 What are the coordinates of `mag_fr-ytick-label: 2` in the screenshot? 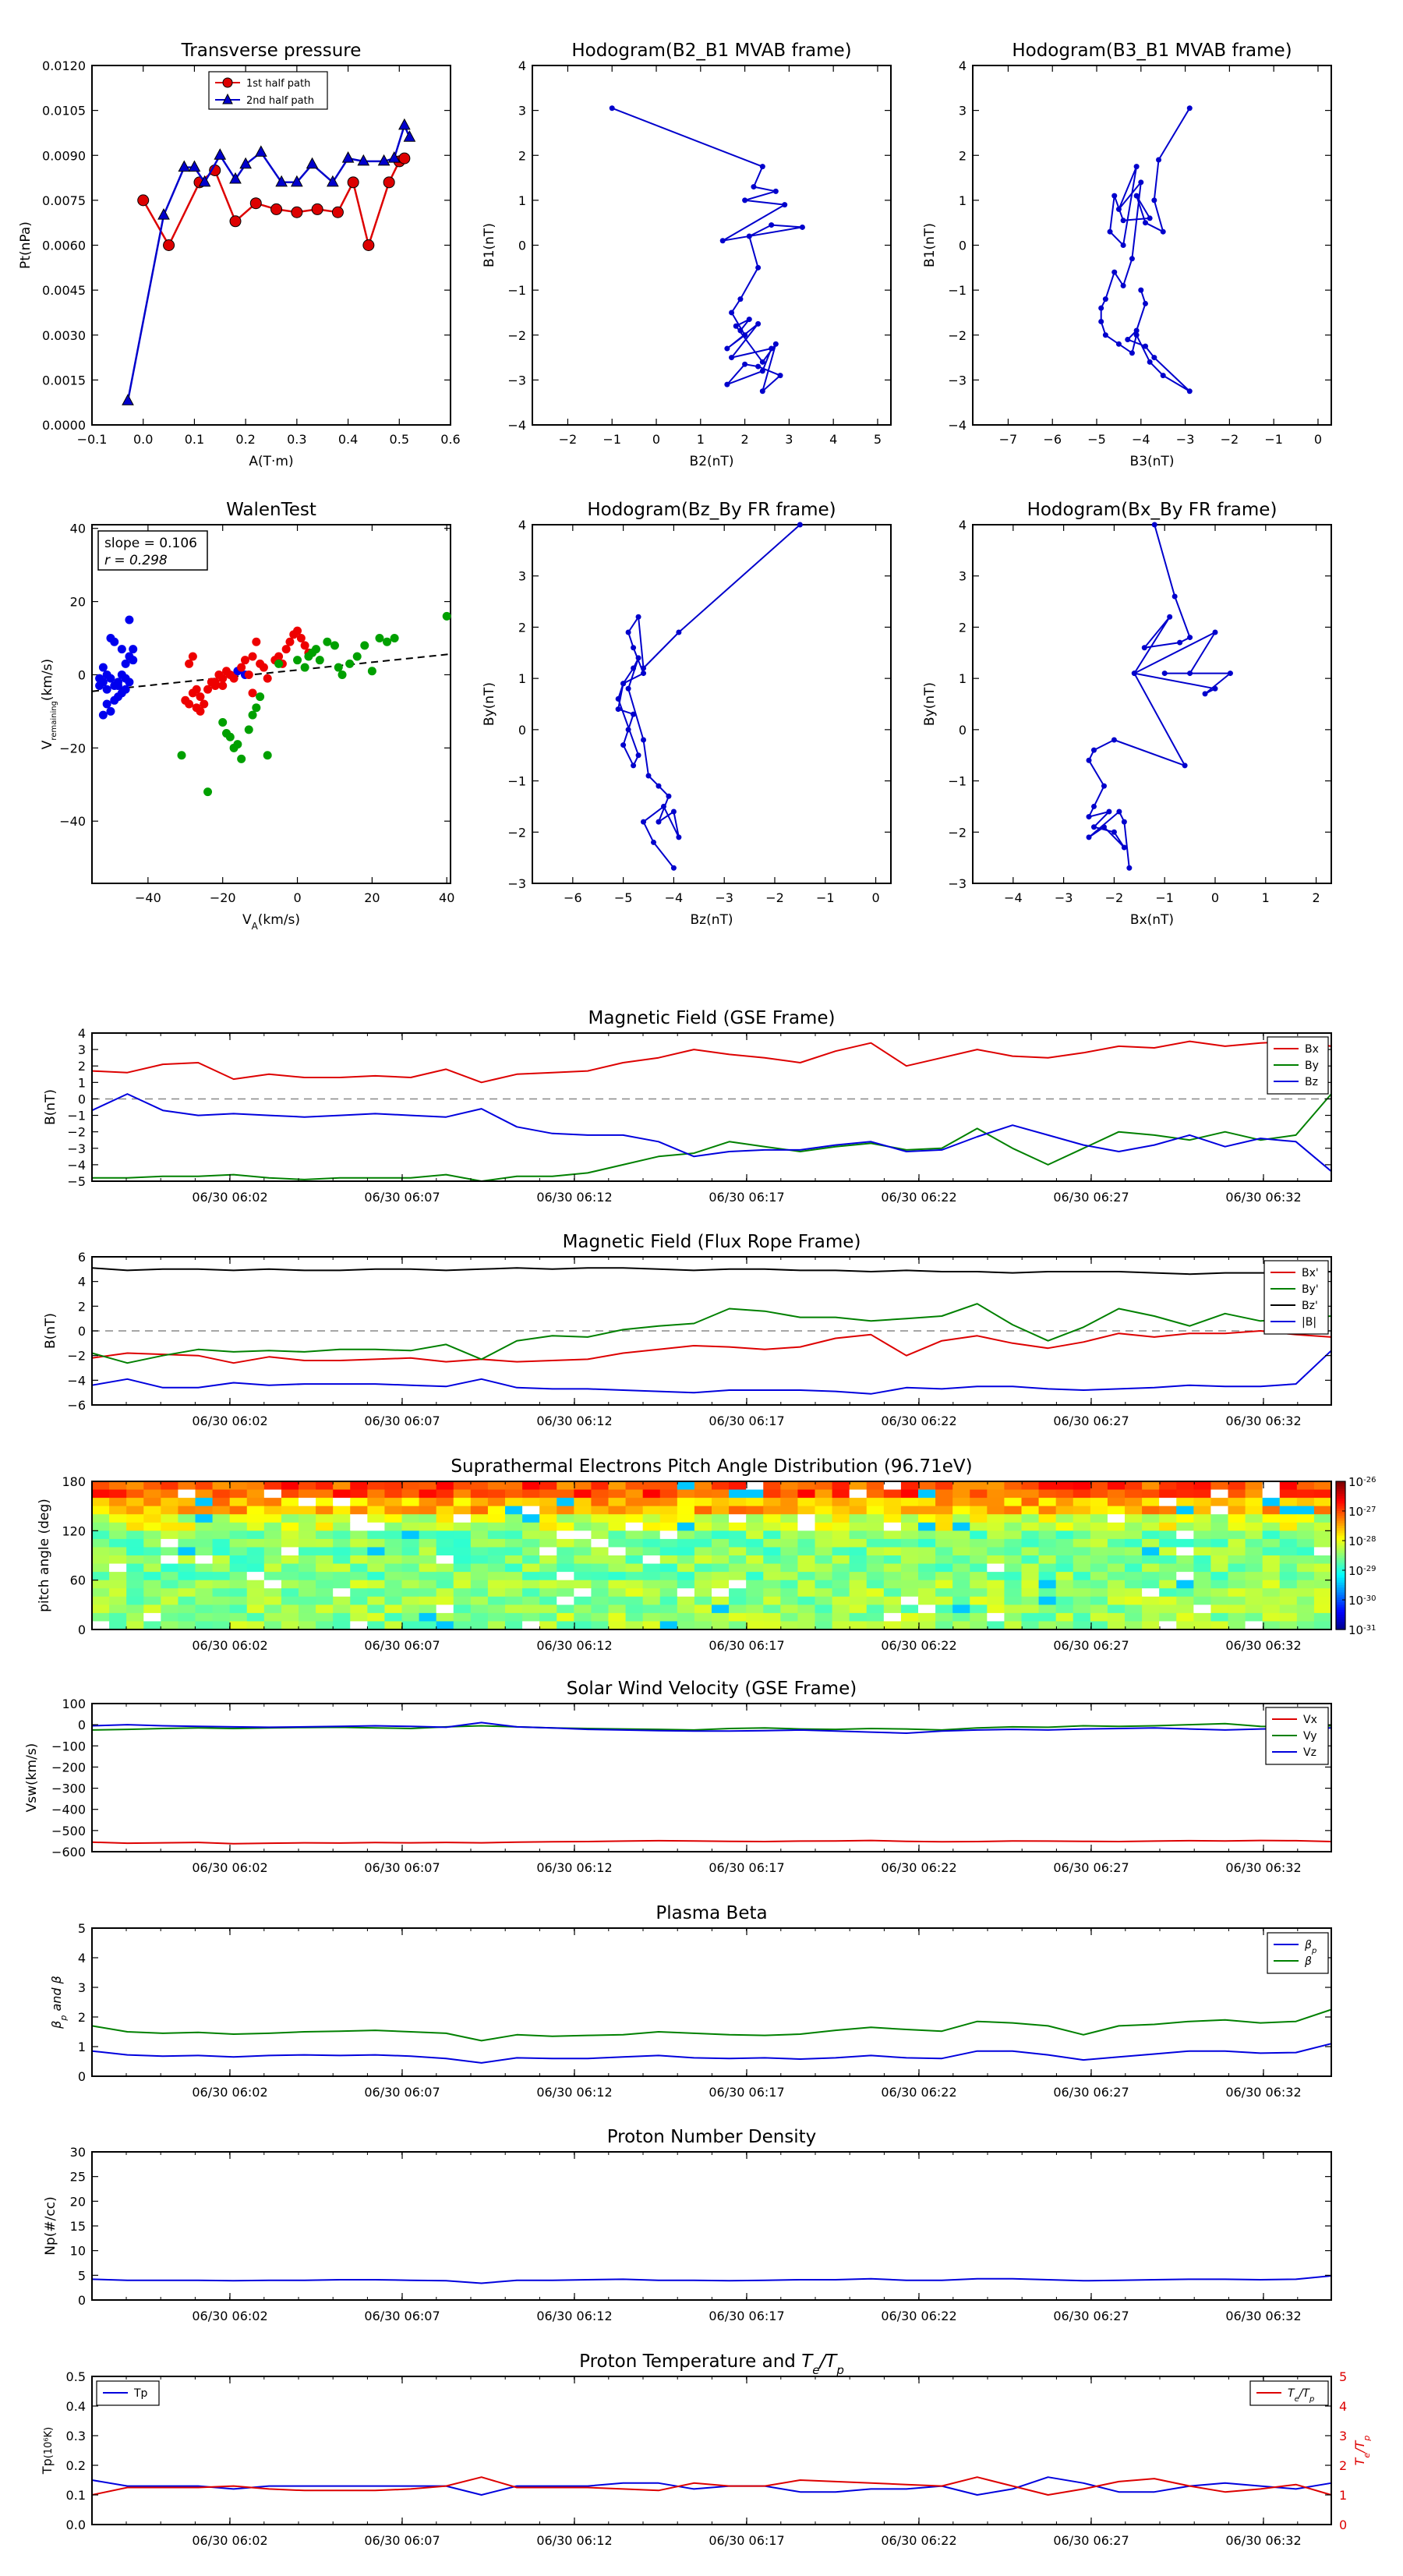 It's located at (82, 1306).